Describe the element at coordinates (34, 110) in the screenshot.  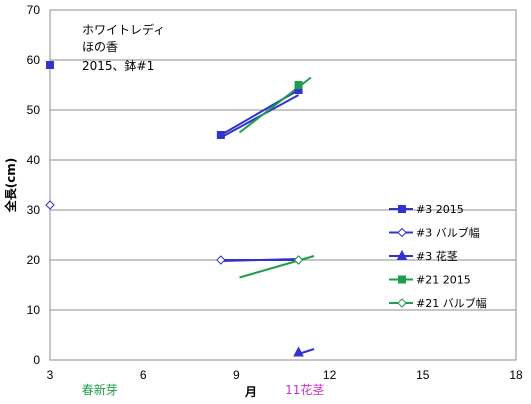
I see `y-tick-label-50: 50` at that location.